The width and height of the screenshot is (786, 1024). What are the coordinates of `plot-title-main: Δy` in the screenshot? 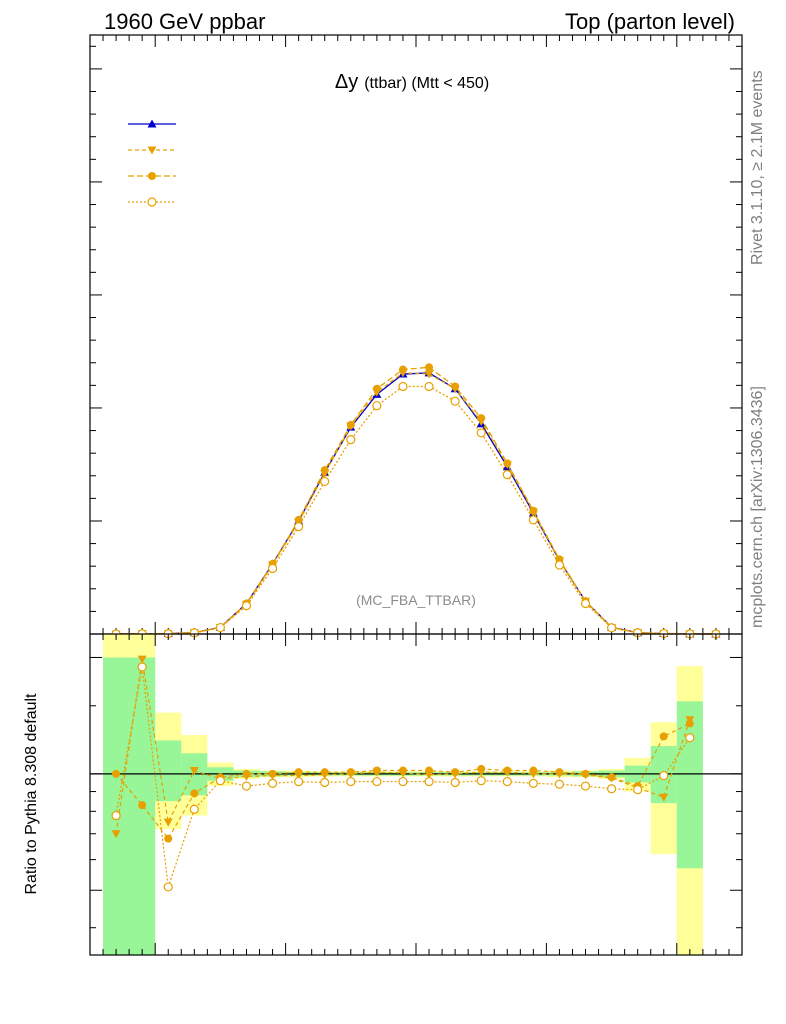 It's located at (346, 82).